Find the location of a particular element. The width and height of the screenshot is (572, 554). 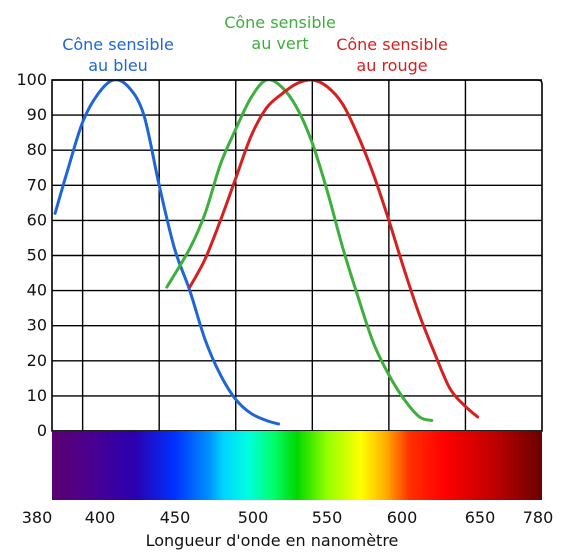

x-tick-label-5: 600 is located at coordinates (402, 517).